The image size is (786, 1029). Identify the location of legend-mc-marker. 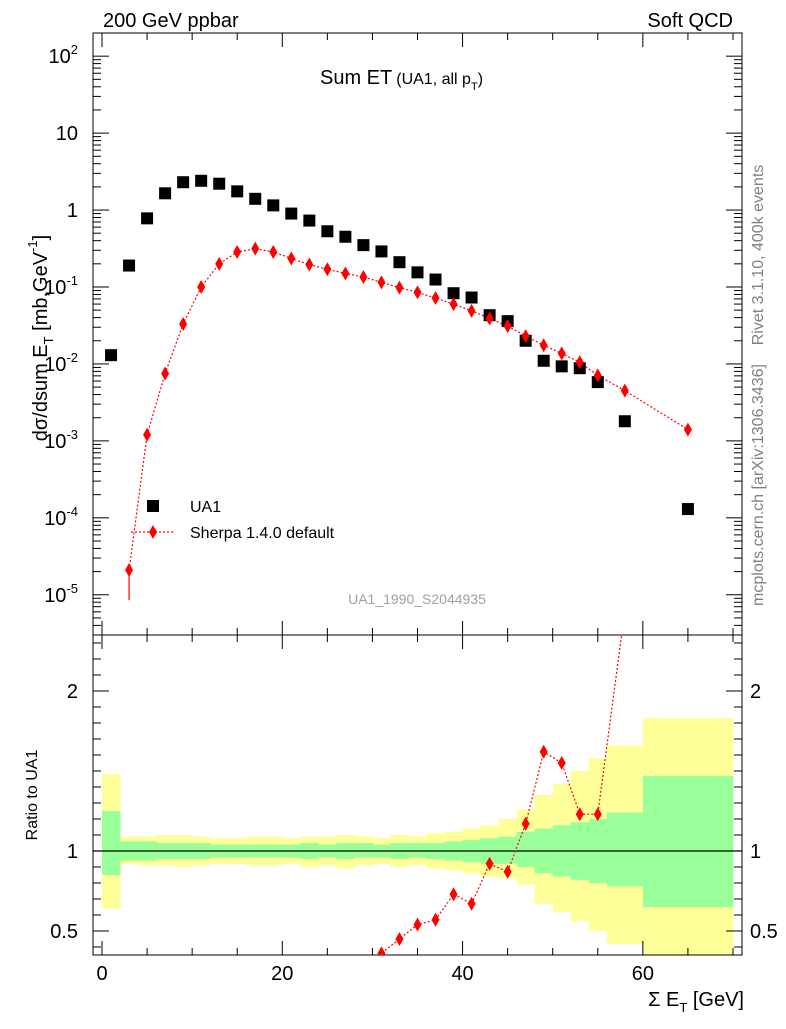
(153, 532).